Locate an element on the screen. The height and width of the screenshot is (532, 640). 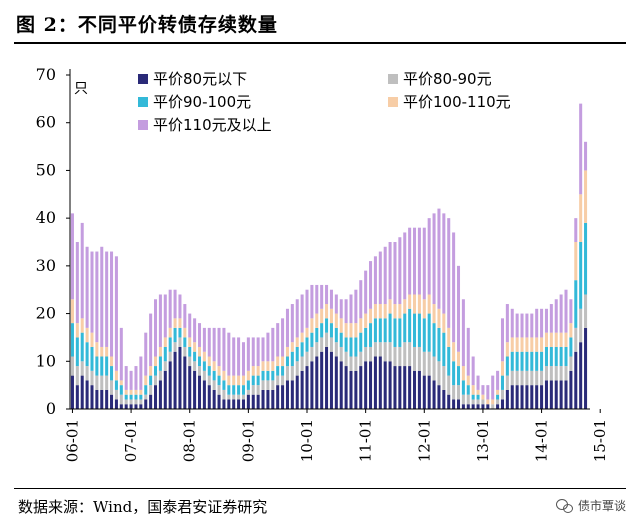
legend-label: 平价100-110元 is located at coordinates (457, 102).